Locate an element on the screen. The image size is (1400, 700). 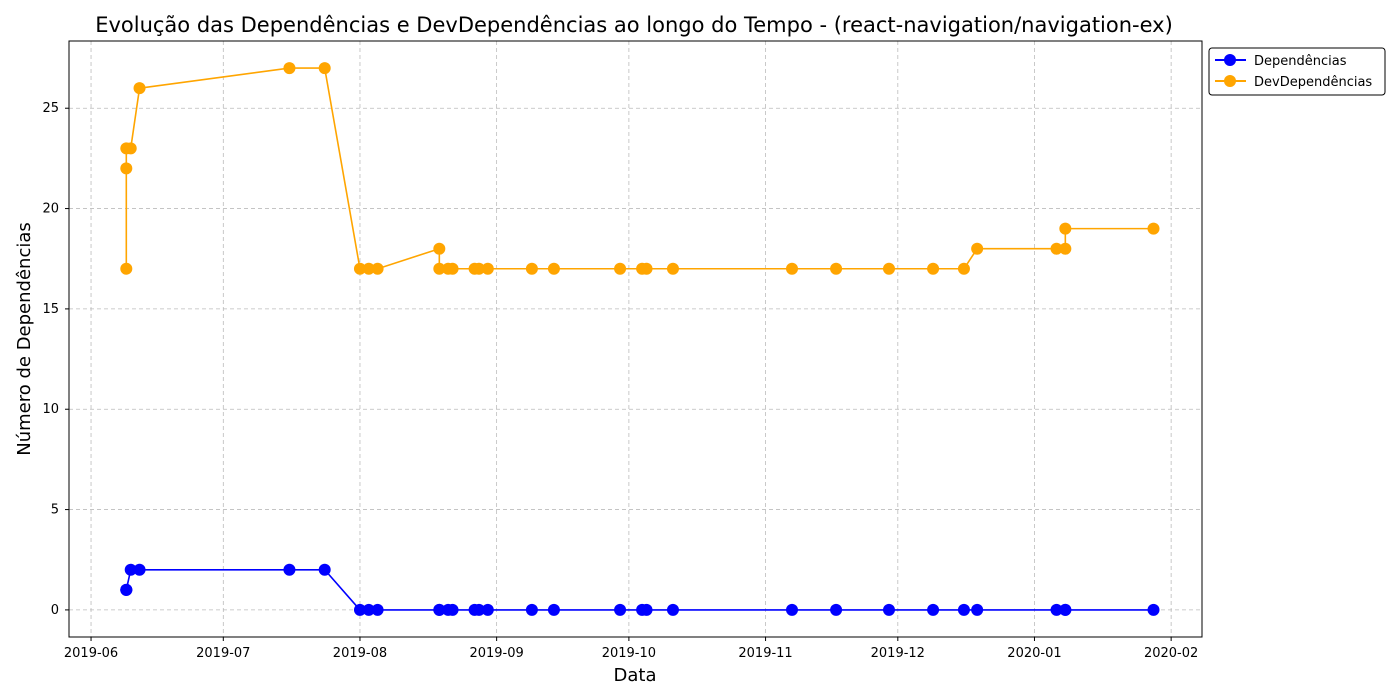
y-tick-label: 25 is located at coordinates (50, 108).